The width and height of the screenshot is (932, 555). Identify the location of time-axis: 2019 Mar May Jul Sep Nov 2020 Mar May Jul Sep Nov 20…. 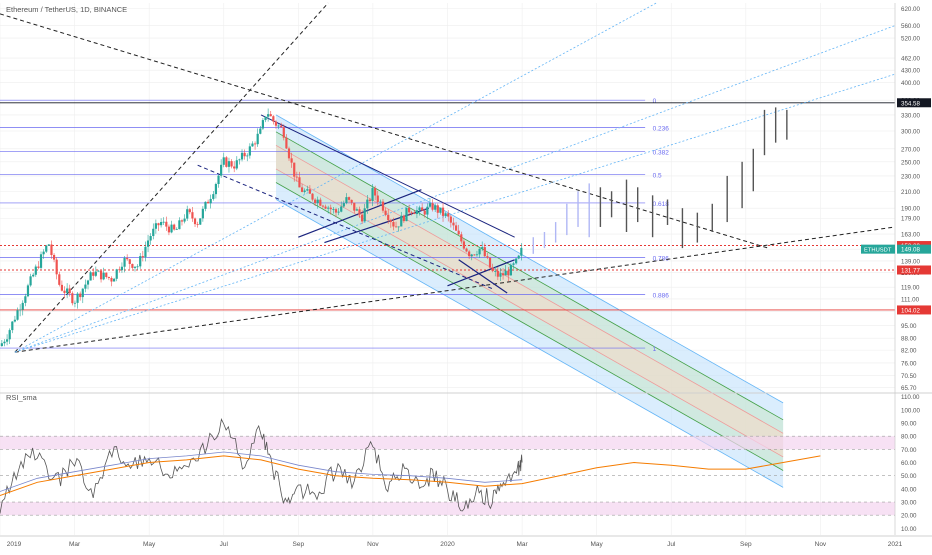
(466, 541).